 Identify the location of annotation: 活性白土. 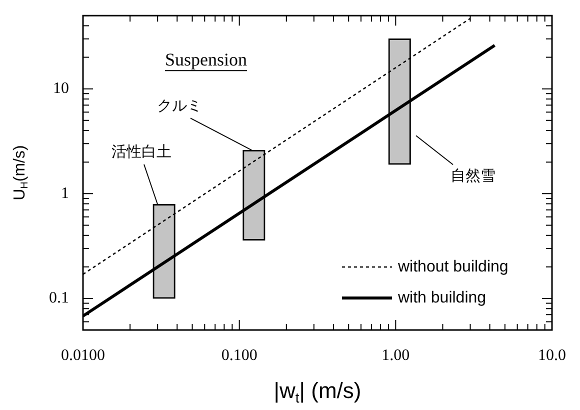
(142, 152).